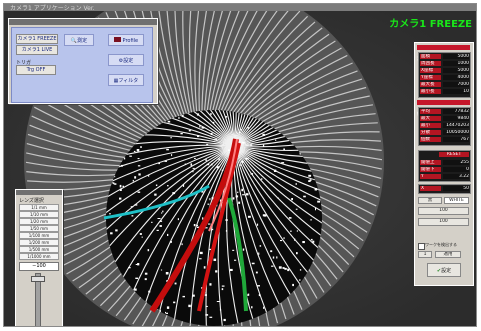 This screenshot has height=331, width=481. Describe the element at coordinates (430, 200) in the screenshot. I see `black-radio: 黒` at that location.